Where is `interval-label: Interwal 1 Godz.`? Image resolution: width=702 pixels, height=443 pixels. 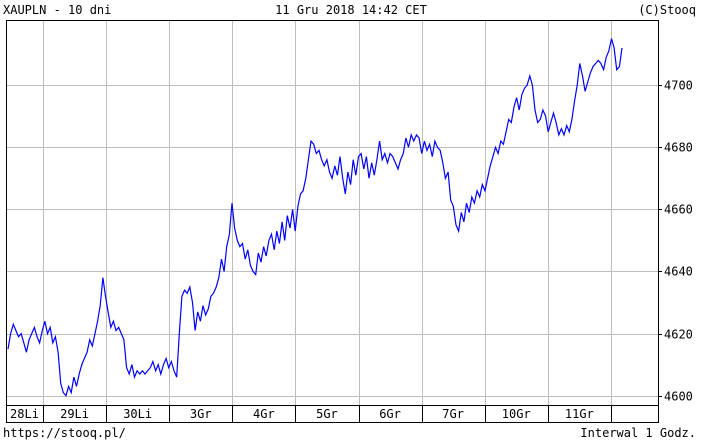 interval-label: Interwal 1 Godz. is located at coordinates (638, 433).